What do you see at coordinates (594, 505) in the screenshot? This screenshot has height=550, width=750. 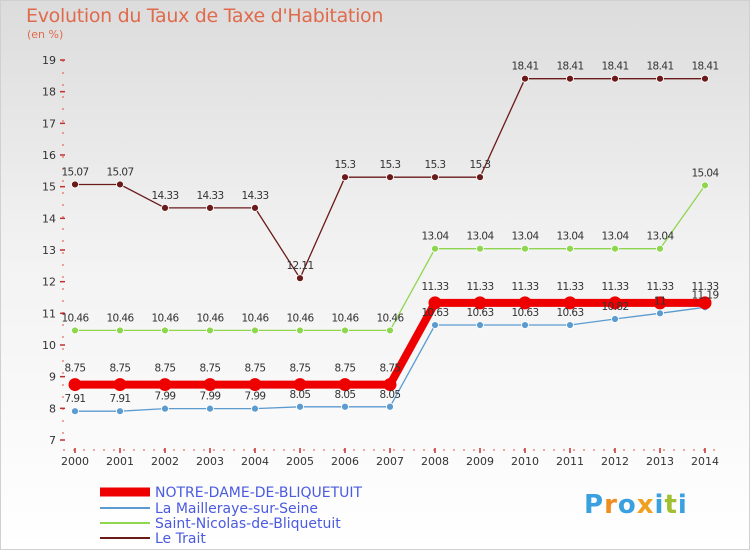 I see `logo-letter: P` at bounding box center [594, 505].